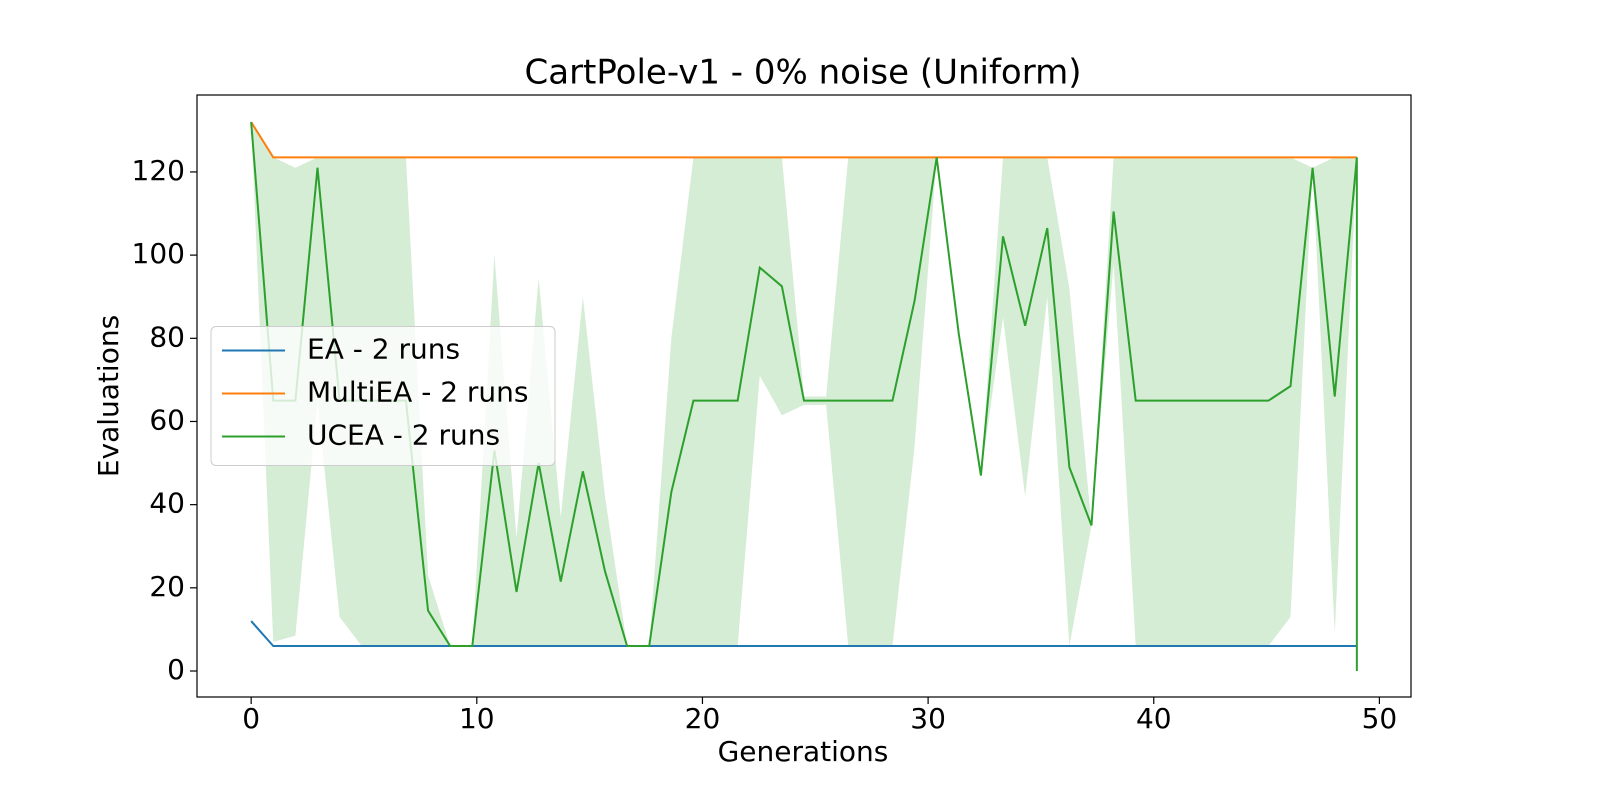 The width and height of the screenshot is (1600, 800). Describe the element at coordinates (167, 503) in the screenshot. I see `y-tick-label: 40` at that location.